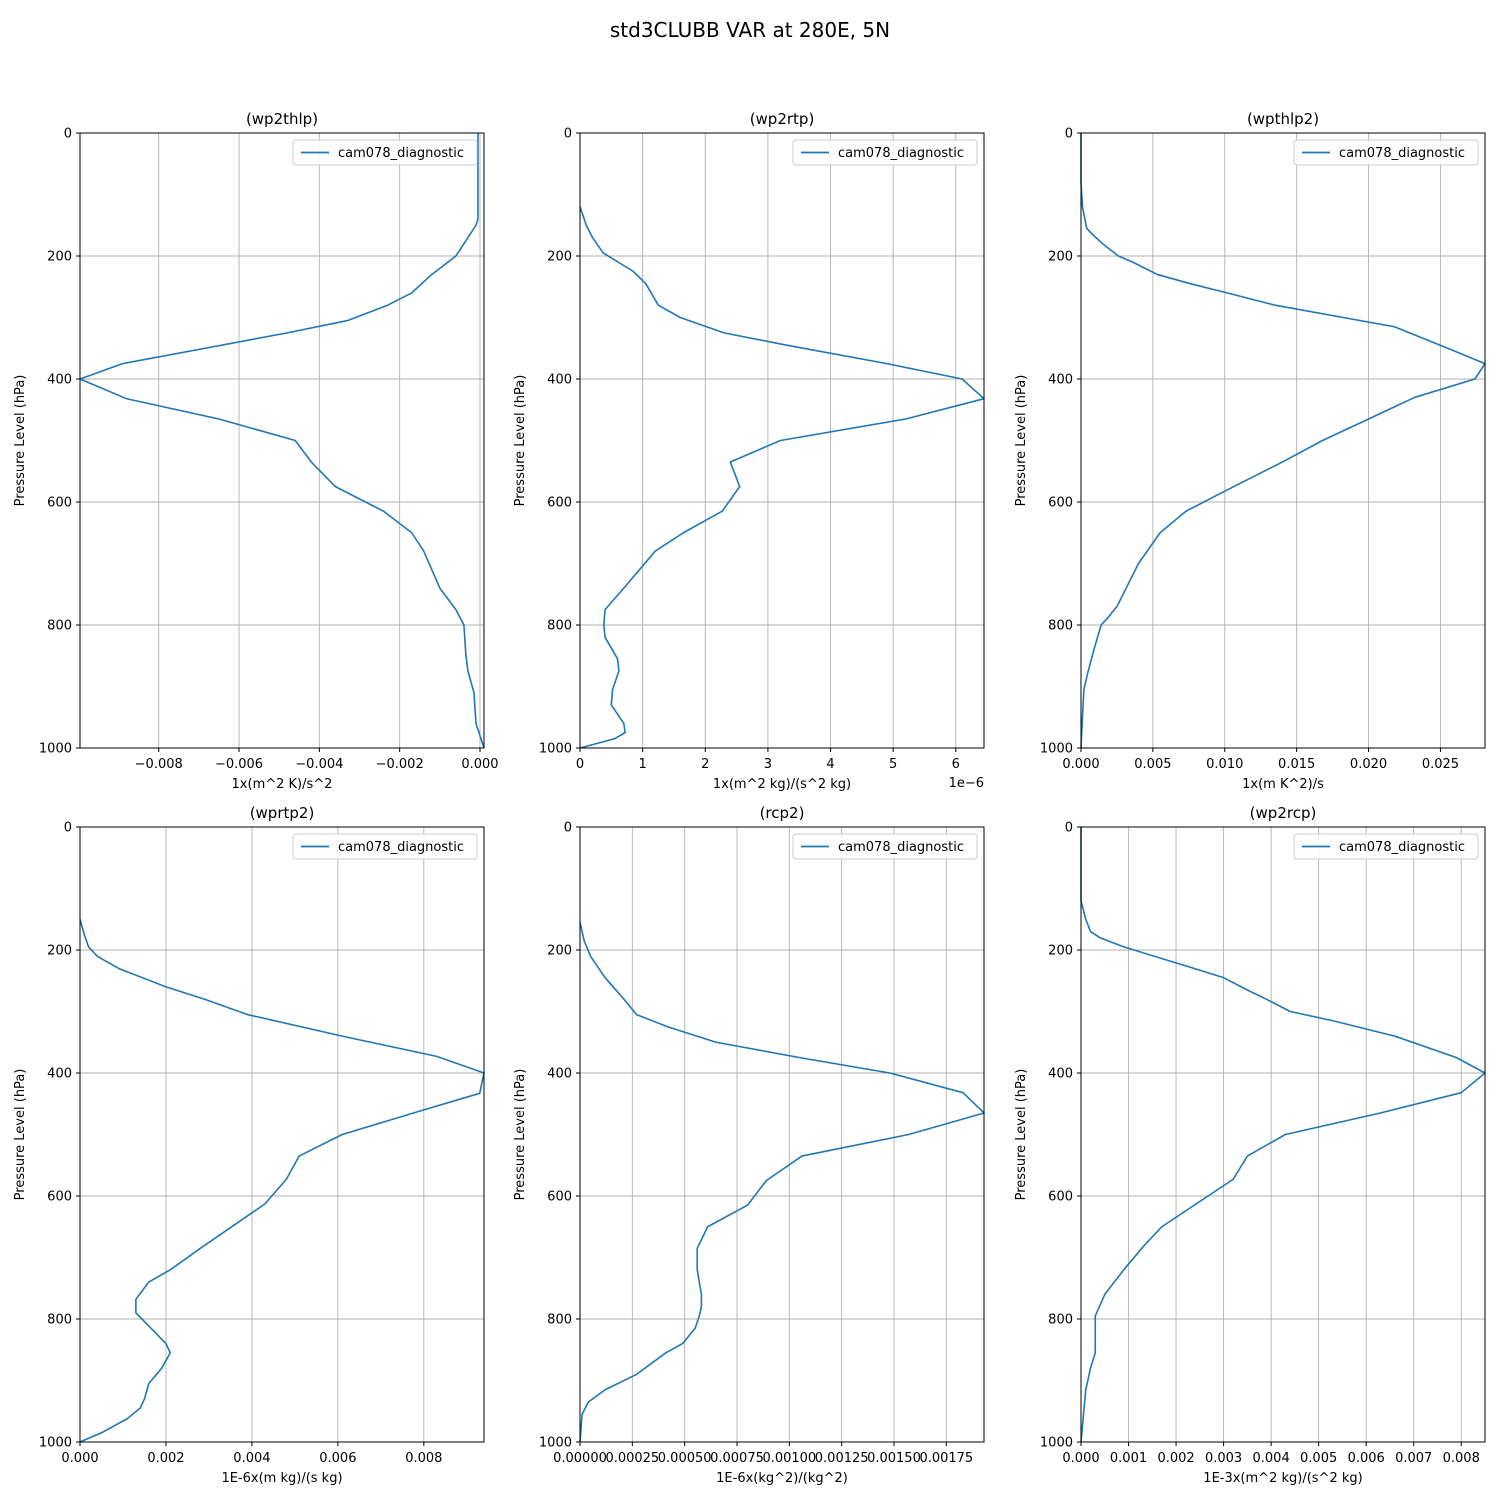 Image resolution: width=1500 pixels, height=1500 pixels. What do you see at coordinates (642, 764) in the screenshot?
I see `x-tick-label: 1` at bounding box center [642, 764].